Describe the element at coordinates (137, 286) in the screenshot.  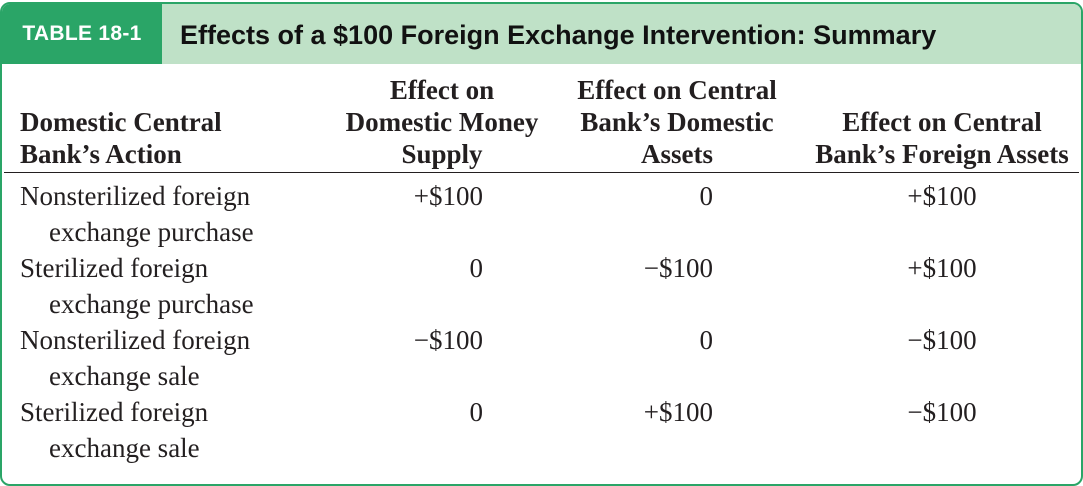
I see `row-action: Sterilized foreign exchange purchase` at that location.